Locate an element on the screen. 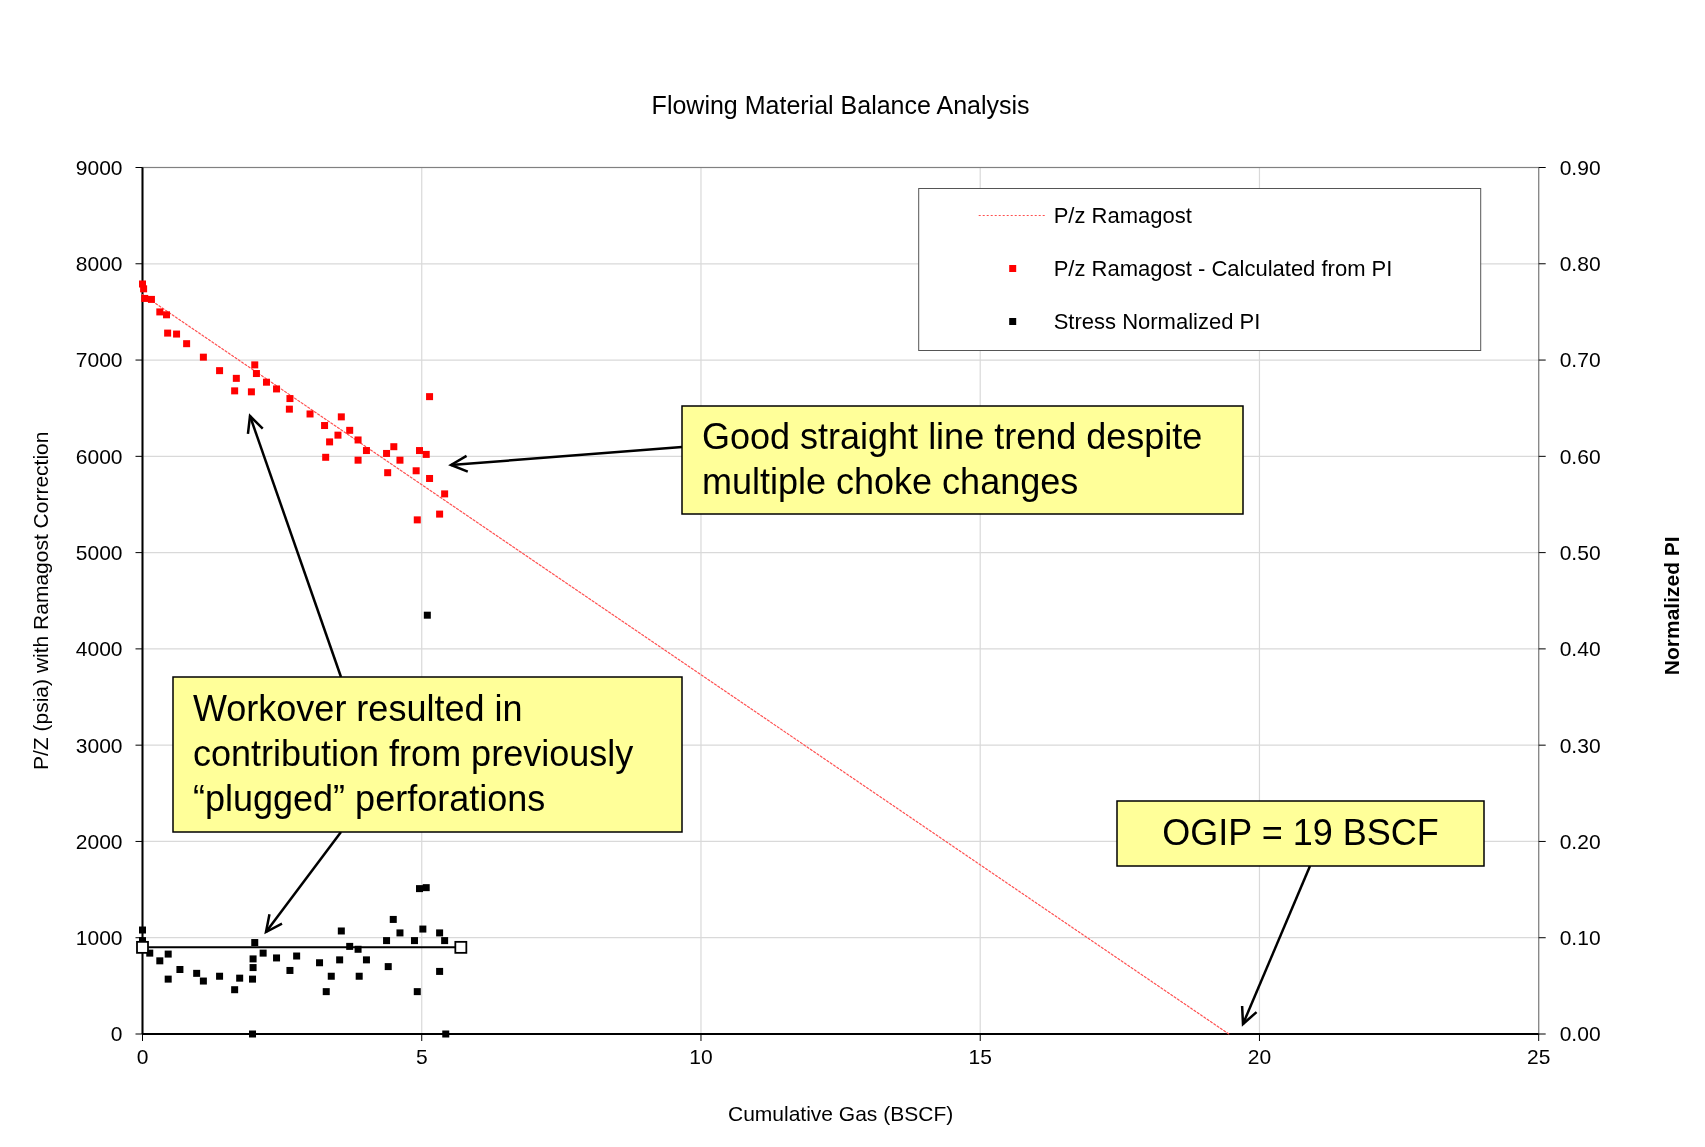 The height and width of the screenshot is (1147, 1705). y2-tick-label: 0.40 is located at coordinates (1580, 649).